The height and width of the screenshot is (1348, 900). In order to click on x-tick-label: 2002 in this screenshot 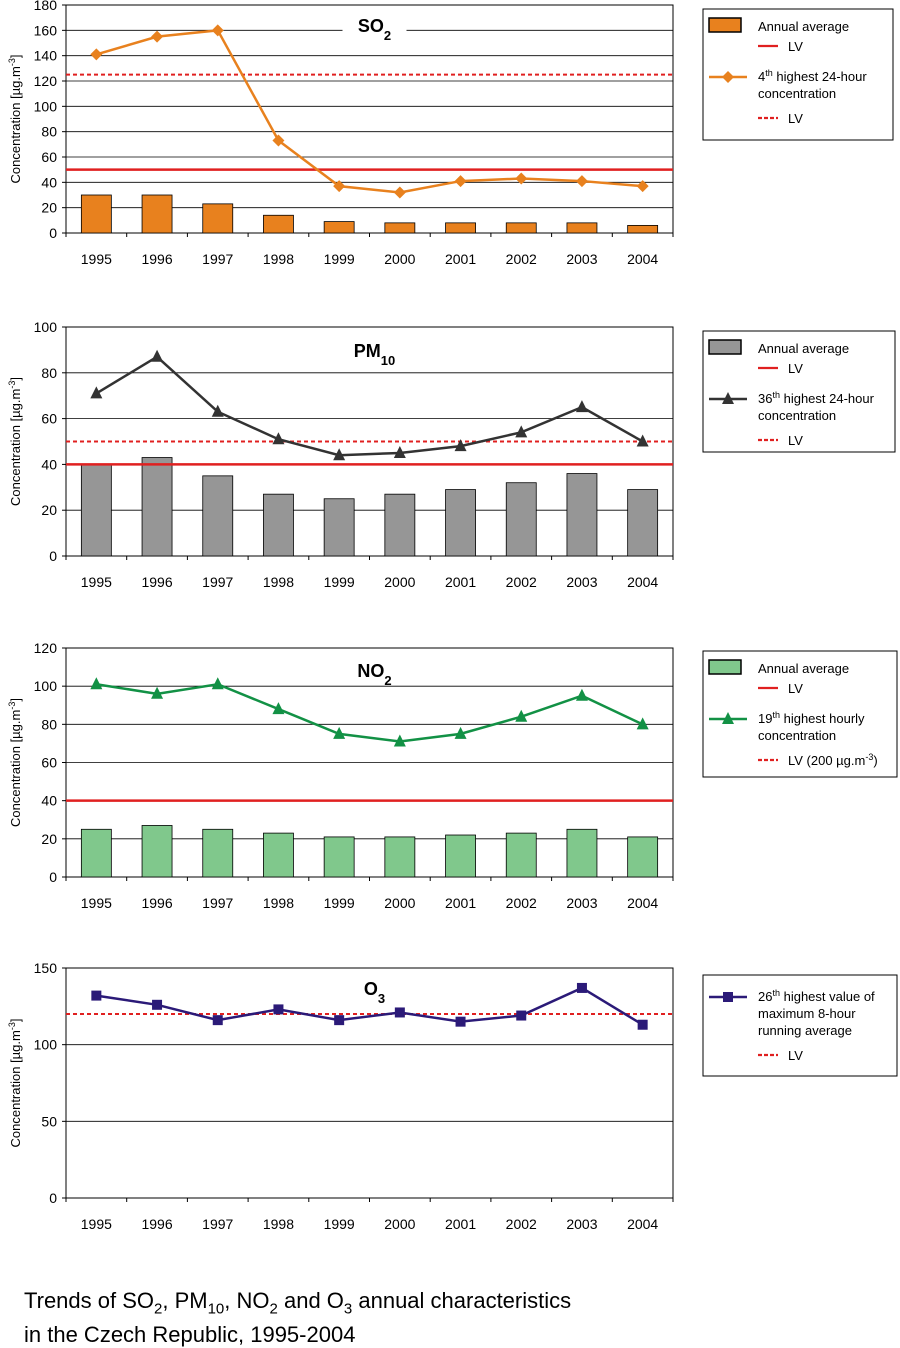, I will do `click(521, 903)`.